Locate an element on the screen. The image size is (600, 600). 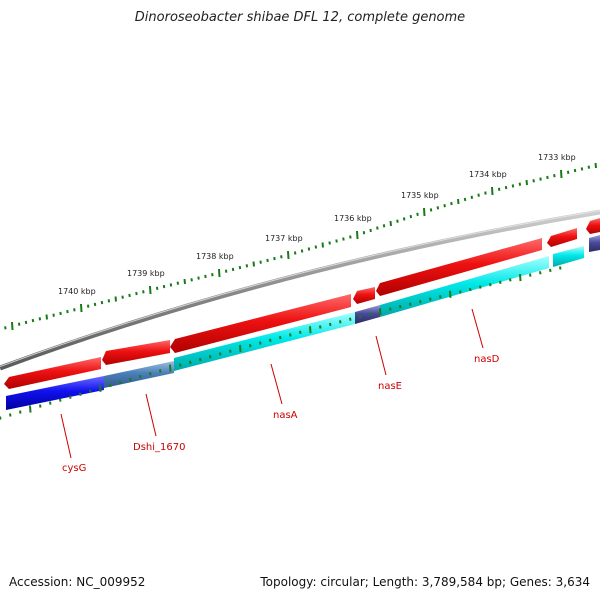
gene-nasE is located at coordinates (367, 314).